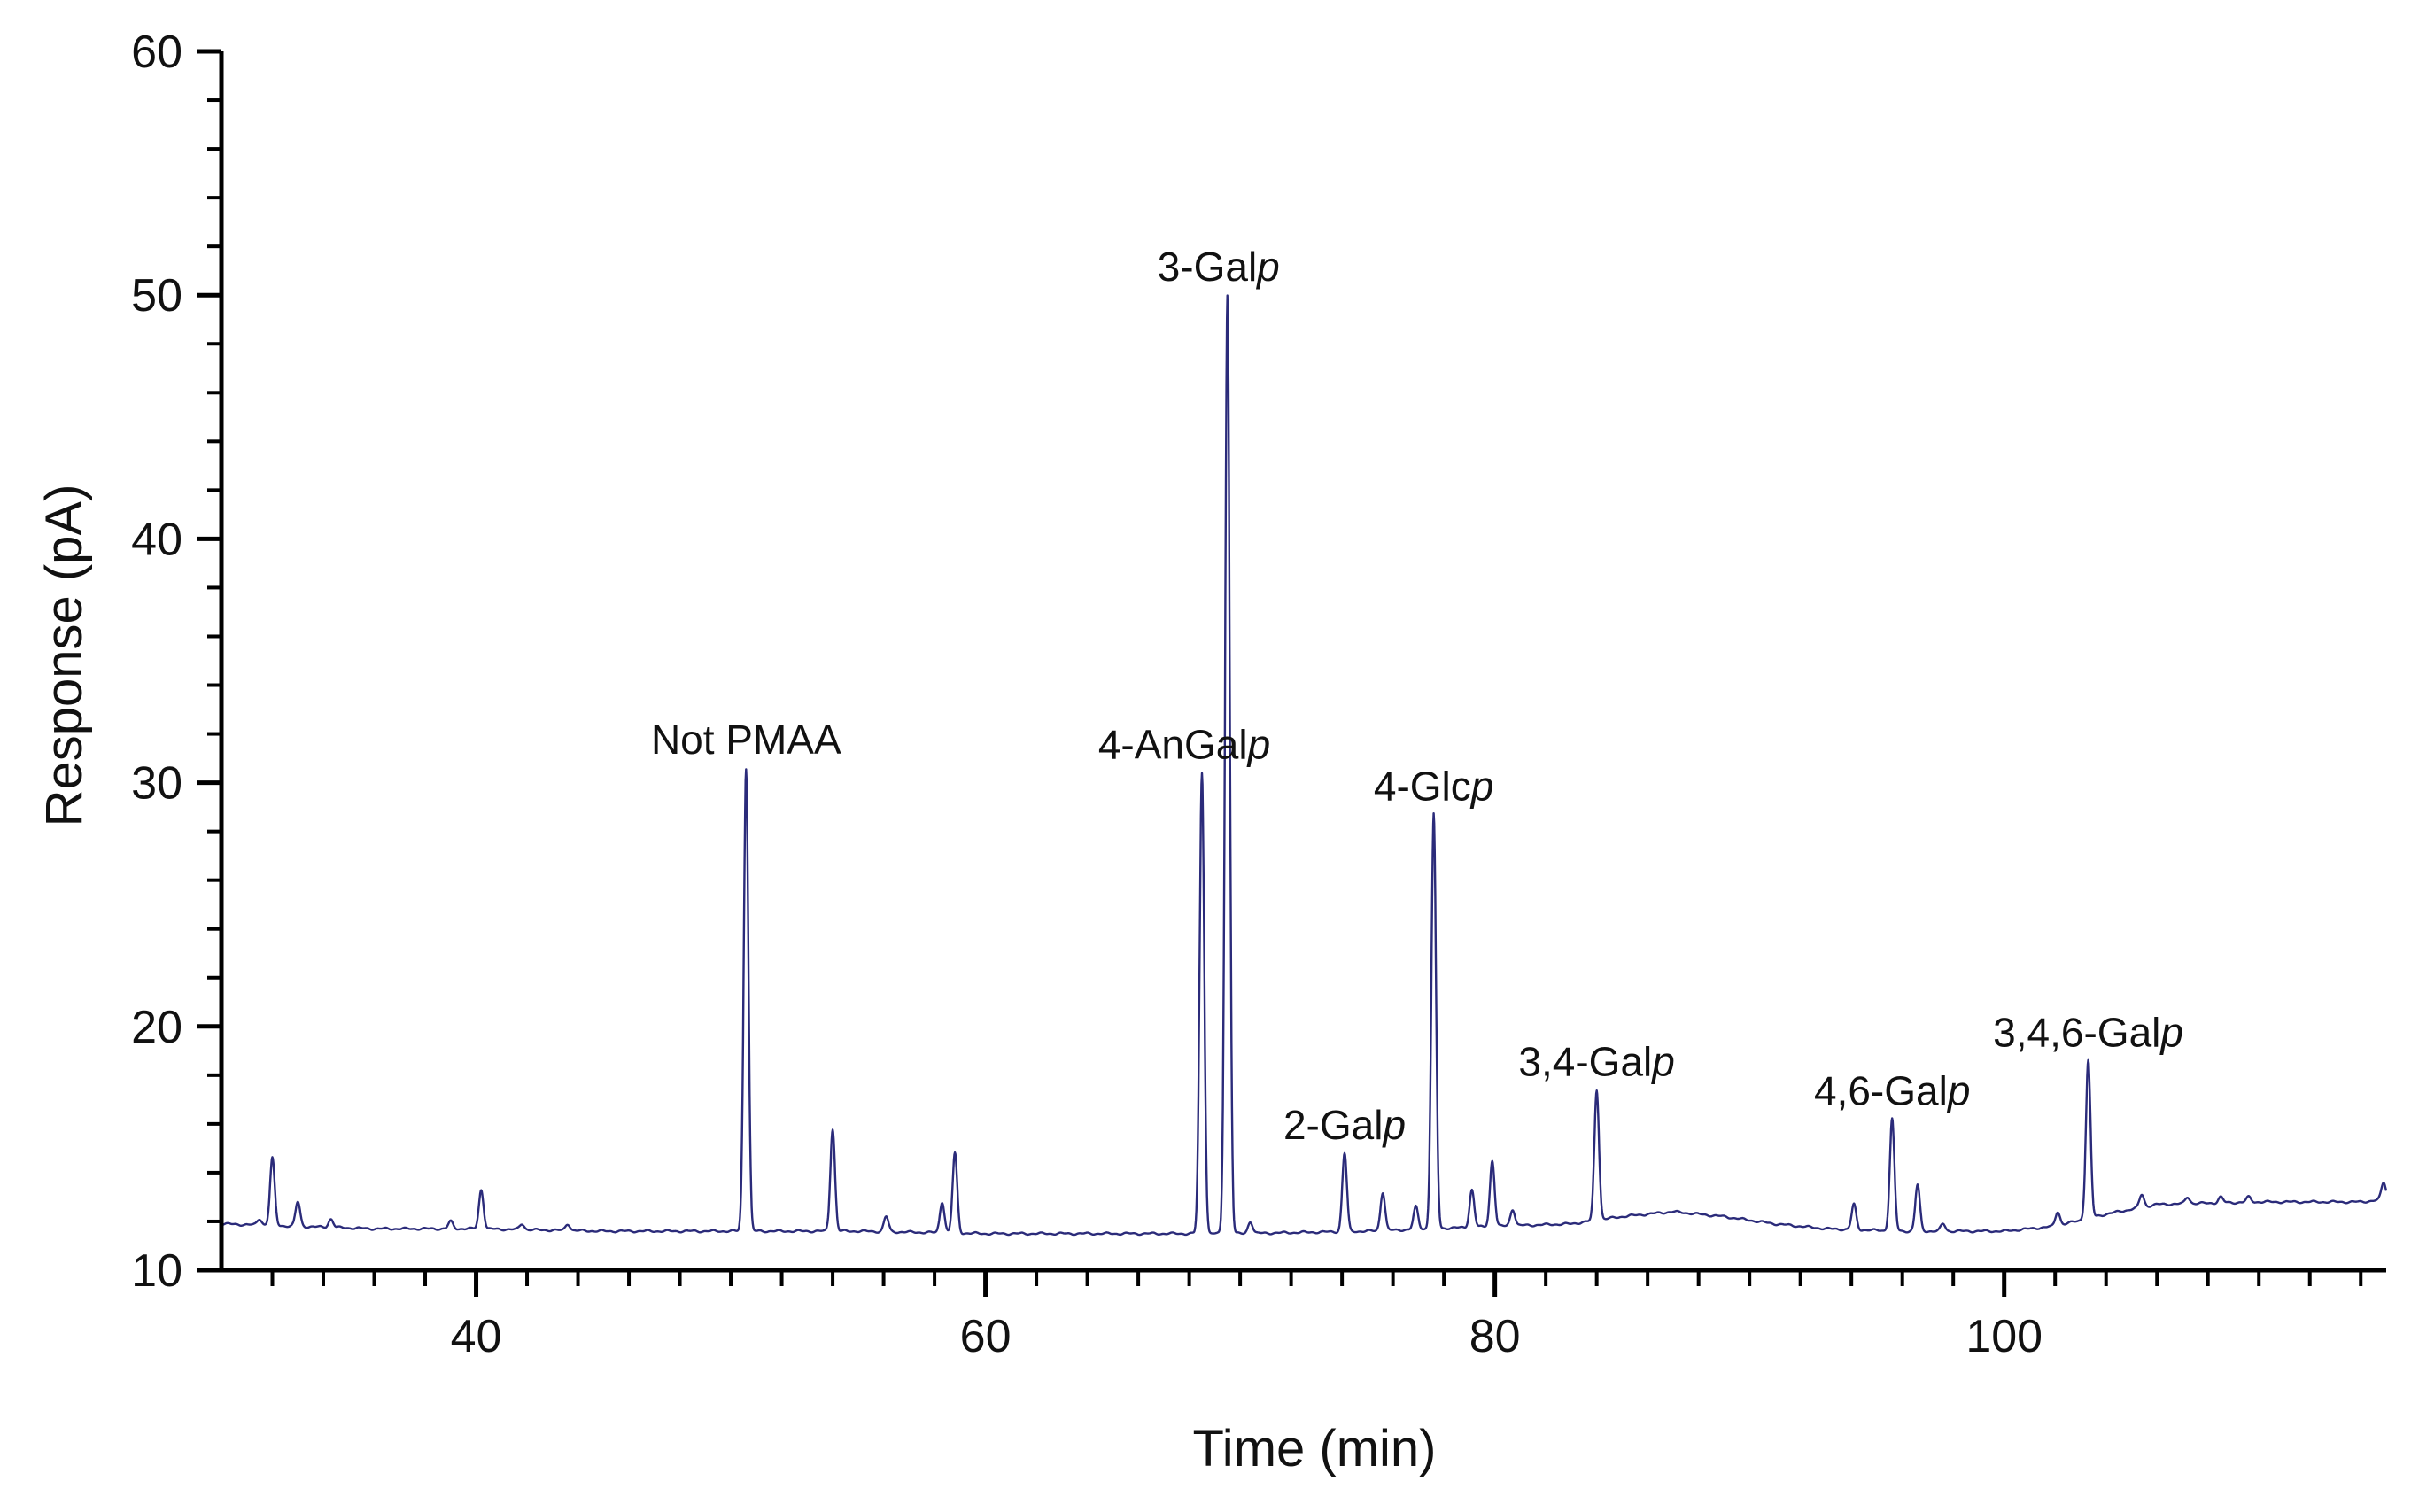 The image size is (2411, 1512). Describe the element at coordinates (1219, 267) in the screenshot. I see `peak-label-2: 3-Galp` at that location.